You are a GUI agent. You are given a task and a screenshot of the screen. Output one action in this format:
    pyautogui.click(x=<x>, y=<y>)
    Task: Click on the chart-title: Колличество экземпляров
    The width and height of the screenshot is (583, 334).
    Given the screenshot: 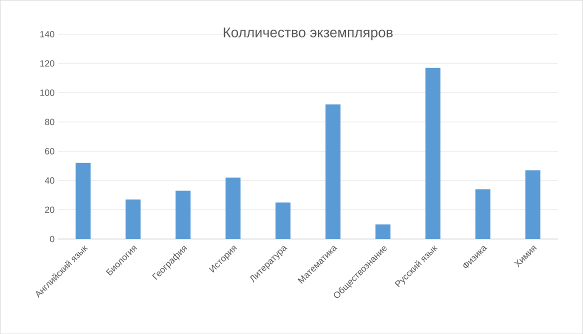 What is the action you would take?
    pyautogui.click(x=308, y=34)
    